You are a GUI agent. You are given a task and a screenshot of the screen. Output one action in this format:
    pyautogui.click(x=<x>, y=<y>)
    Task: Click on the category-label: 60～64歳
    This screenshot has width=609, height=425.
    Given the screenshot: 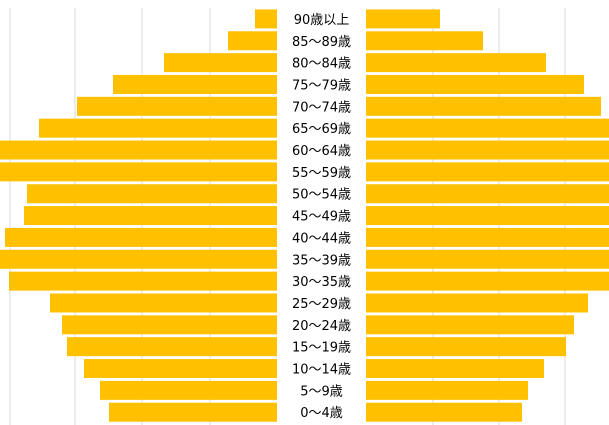 What is the action you would take?
    pyautogui.click(x=321, y=151)
    